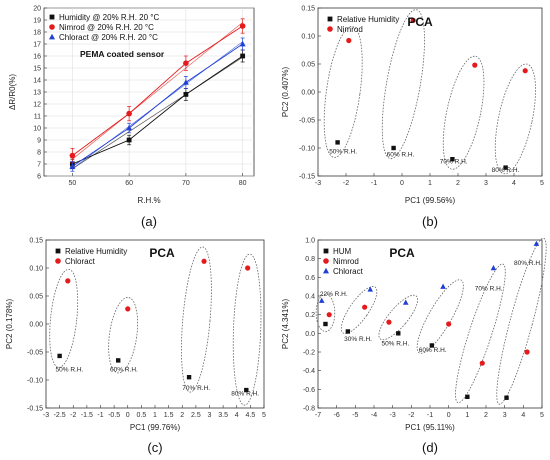 The image size is (550, 460). Describe the element at coordinates (402, 183) in the screenshot. I see `x-tick-label: 0` at that location.